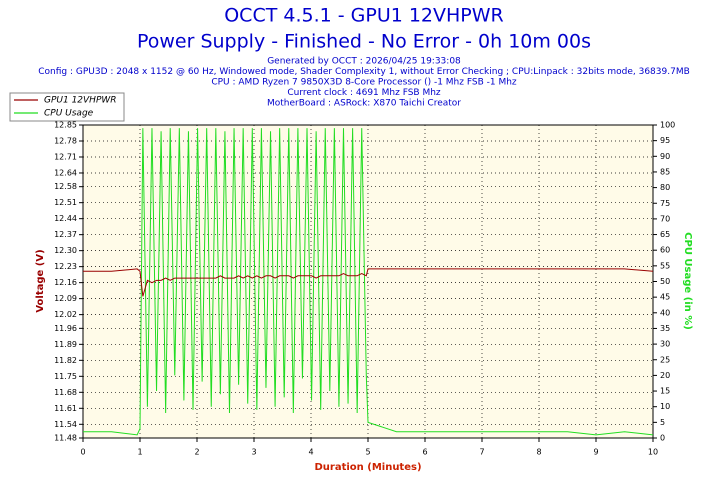 The width and height of the screenshot is (728, 485). Describe the element at coordinates (65, 438) in the screenshot. I see `y-tick-label: 11.48` at that location.